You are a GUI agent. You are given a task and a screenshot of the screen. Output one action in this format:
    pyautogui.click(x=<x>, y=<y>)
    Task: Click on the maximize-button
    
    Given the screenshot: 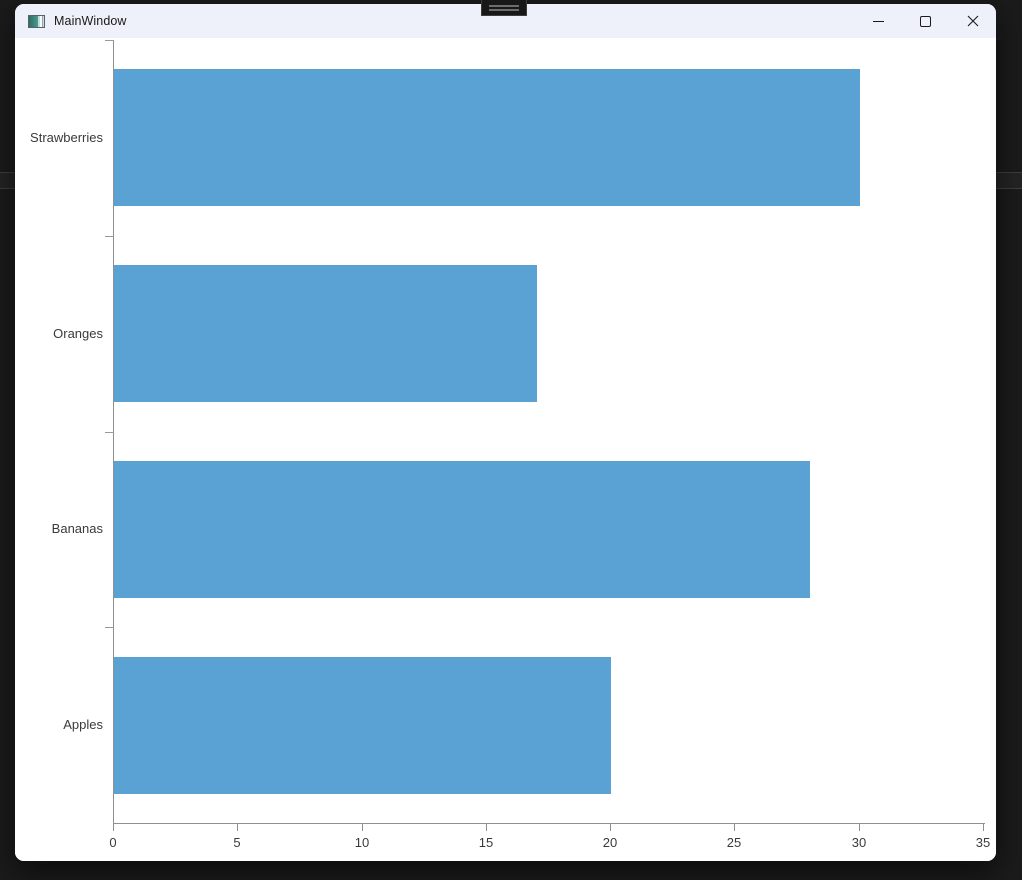 What is the action you would take?
    pyautogui.click(x=925, y=21)
    